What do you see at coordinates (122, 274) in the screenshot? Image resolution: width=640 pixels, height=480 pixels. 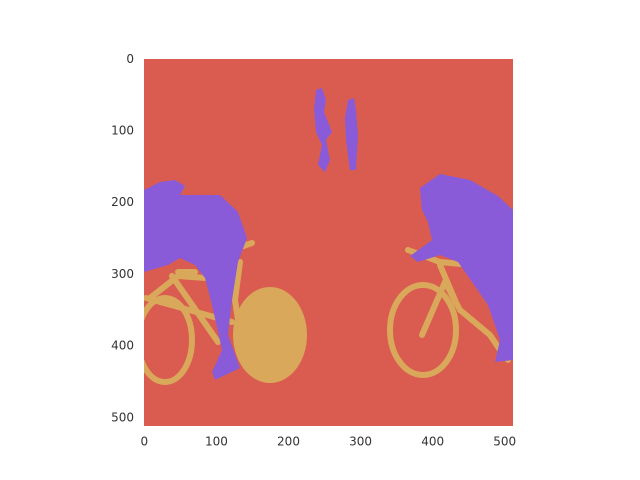 I see `y-tick-label: 300` at bounding box center [122, 274].